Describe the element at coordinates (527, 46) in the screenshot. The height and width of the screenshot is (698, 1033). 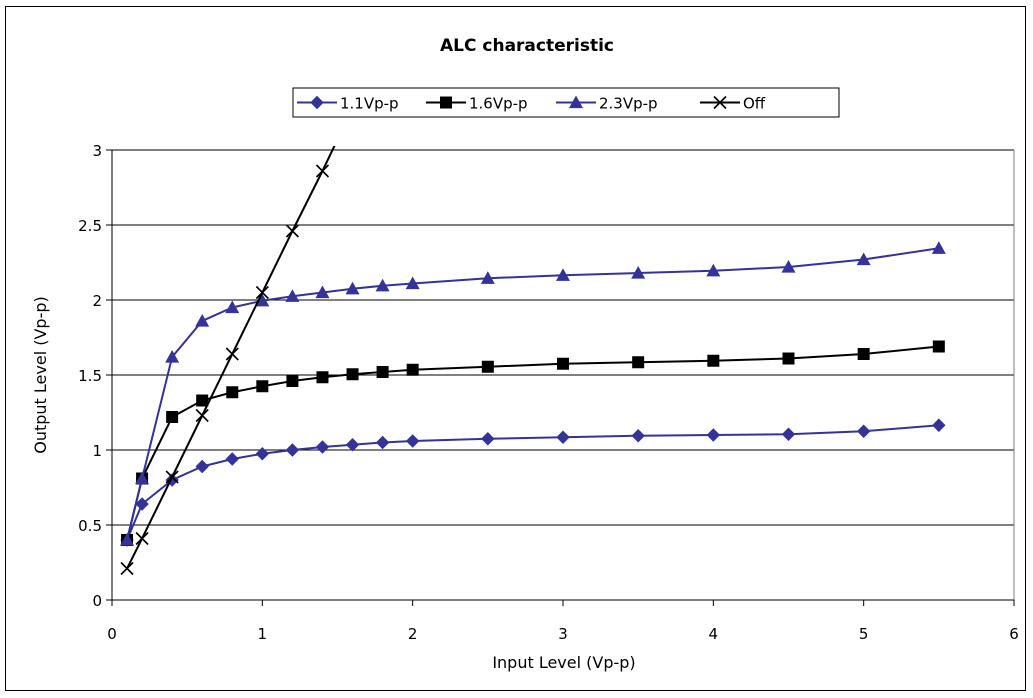
I see `chart-title: ALC characteristic` at that location.